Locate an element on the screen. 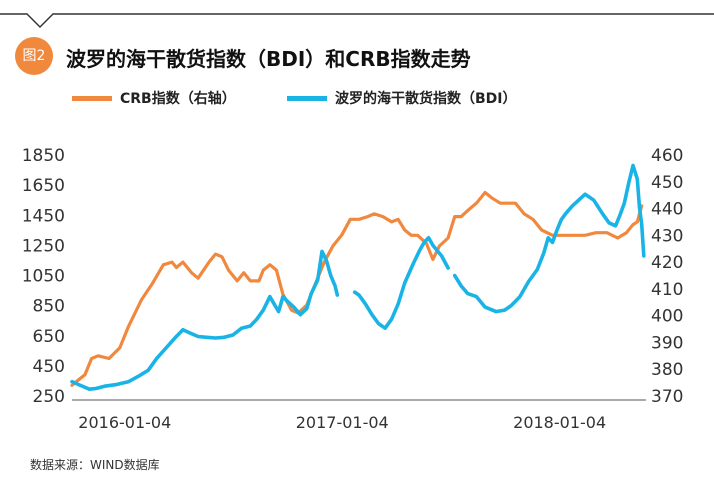 This screenshot has width=714, height=483. y-right-tick-label: 390 is located at coordinates (667, 343).